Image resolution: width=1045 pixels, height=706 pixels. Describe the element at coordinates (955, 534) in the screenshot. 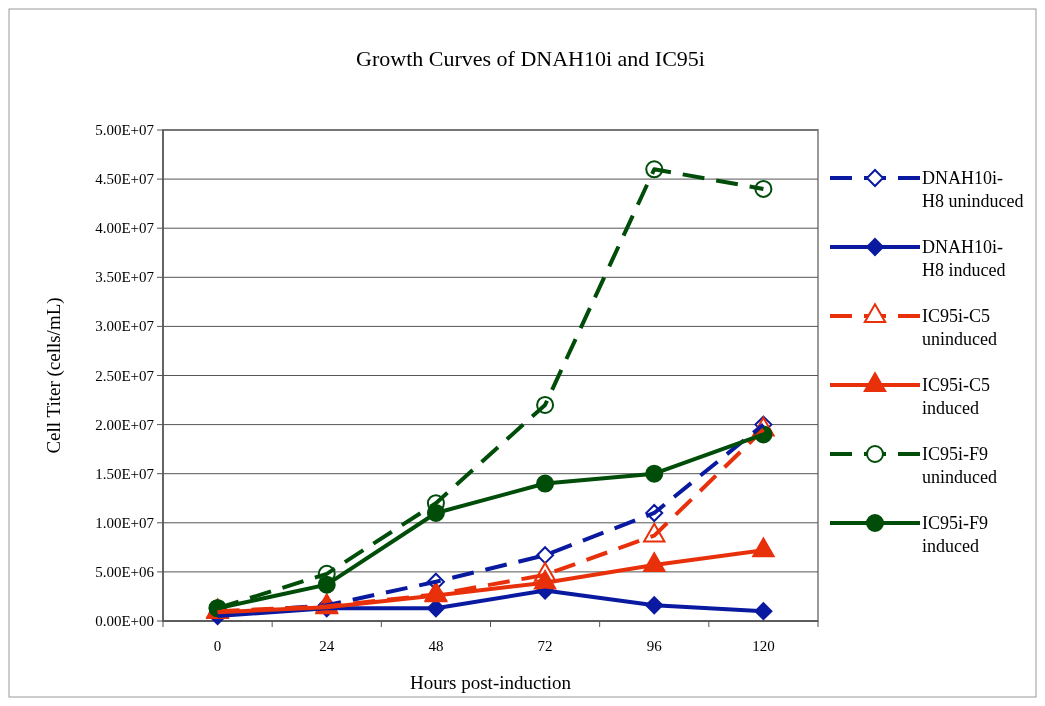

I see `legend-label: IC95i-F9 induced` at that location.